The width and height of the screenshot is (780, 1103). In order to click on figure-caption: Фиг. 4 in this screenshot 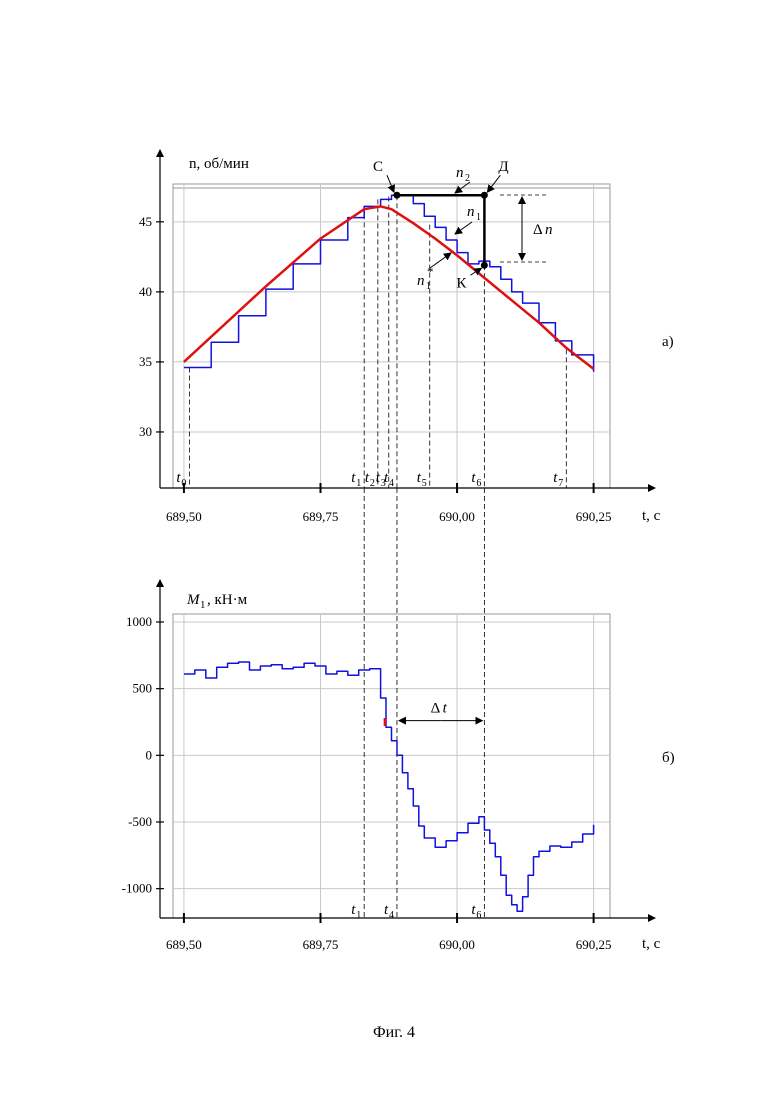, I will do `click(394, 1032)`.